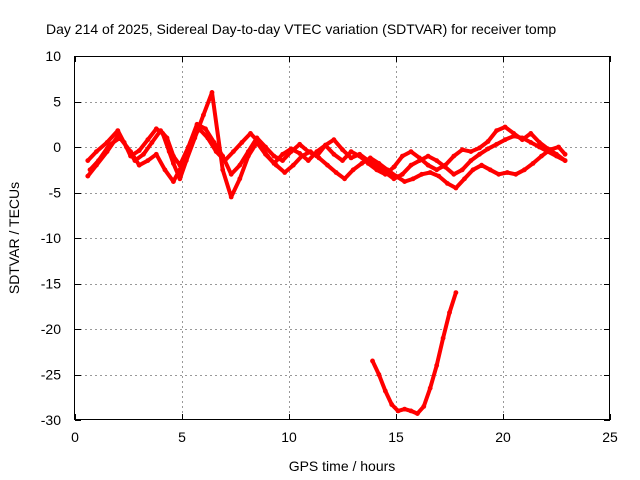  Describe the element at coordinates (57, 147) in the screenshot. I see `y-tick-label: 0` at that location.